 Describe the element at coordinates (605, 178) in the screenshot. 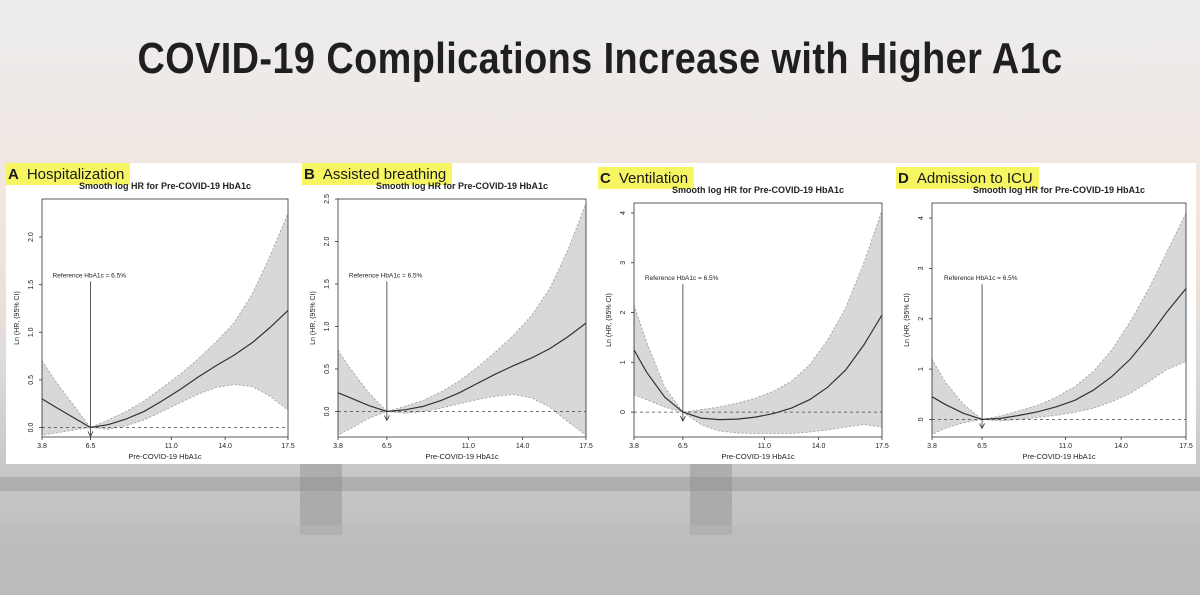

I see `panel-letter: C` at that location.